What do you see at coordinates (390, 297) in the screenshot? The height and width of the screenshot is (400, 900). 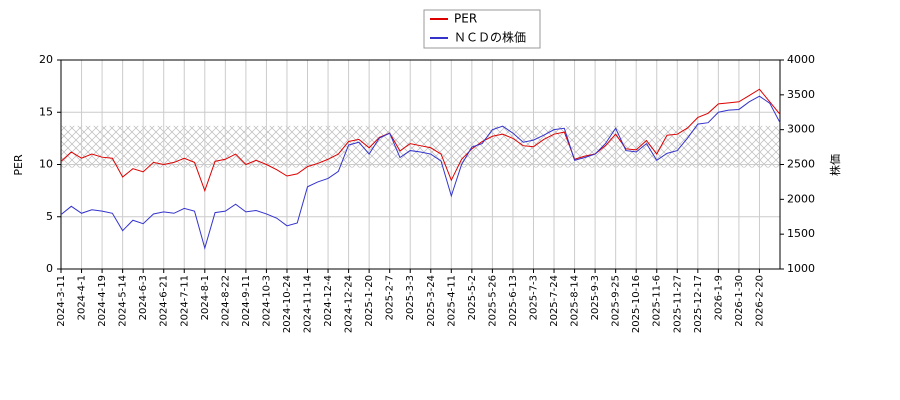 I see `x-tick-label: 2025-2-7` at bounding box center [390, 297].